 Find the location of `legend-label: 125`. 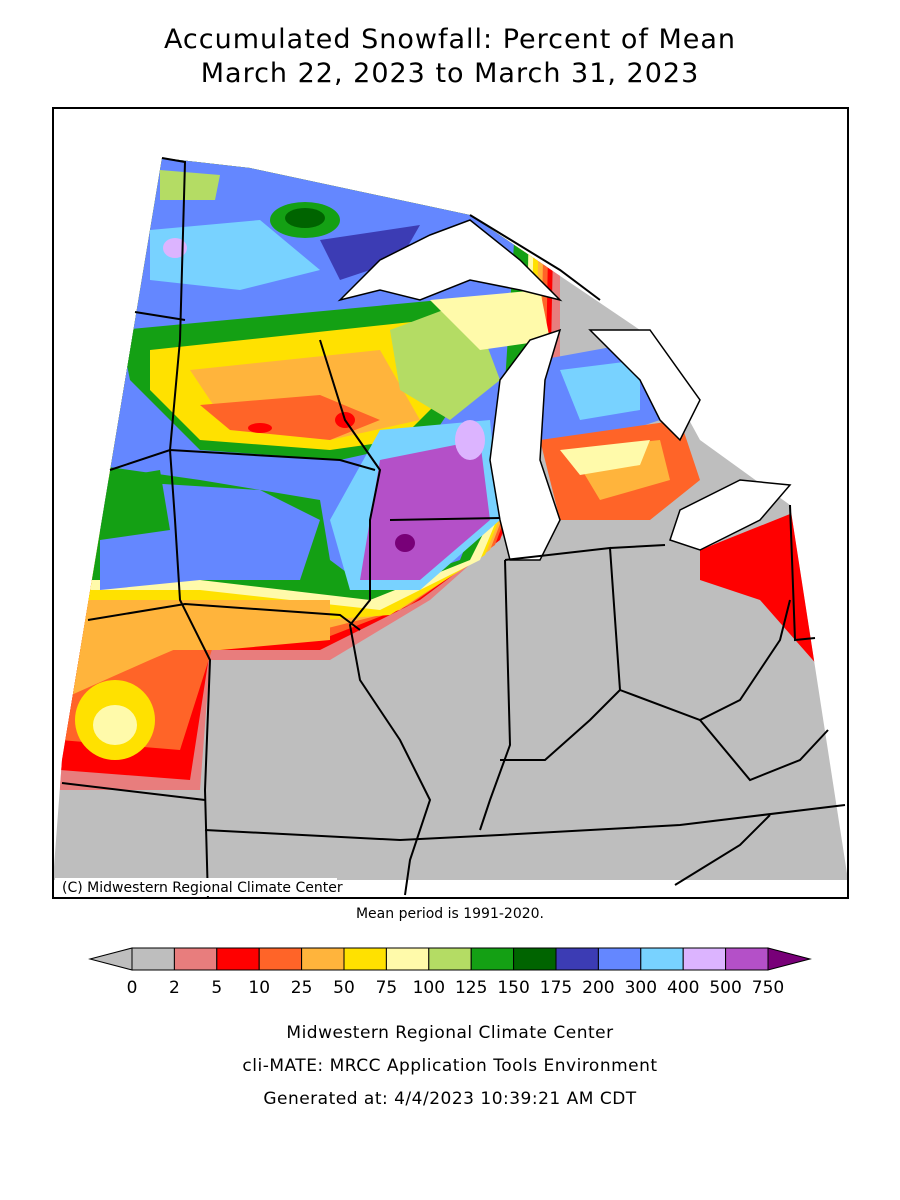

legend-label: 125 is located at coordinates (471, 988).